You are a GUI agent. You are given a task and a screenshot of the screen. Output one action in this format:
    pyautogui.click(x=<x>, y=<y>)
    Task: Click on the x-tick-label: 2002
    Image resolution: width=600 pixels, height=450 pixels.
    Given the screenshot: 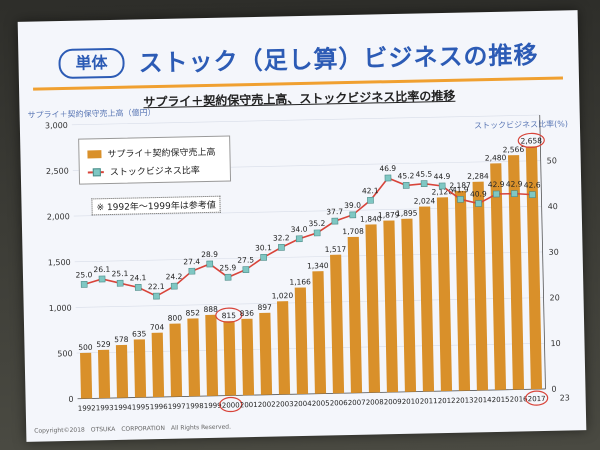 What is the action you would take?
    pyautogui.click(x=267, y=405)
    